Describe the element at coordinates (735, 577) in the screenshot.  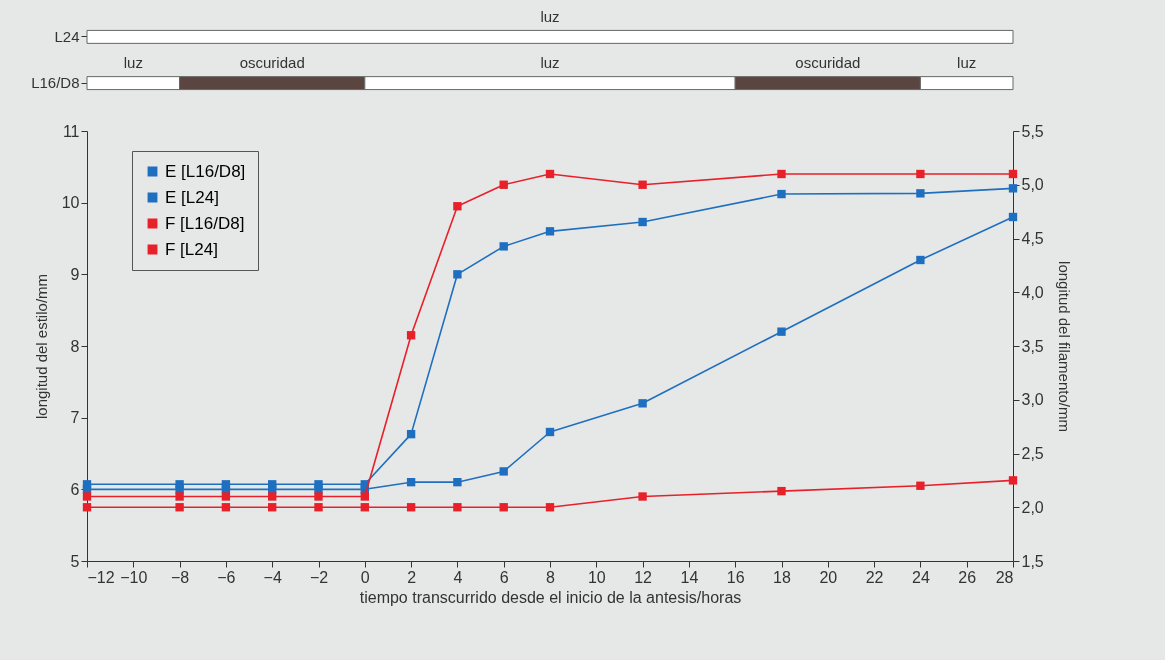
I see `x-tick-label: 16` at that location.